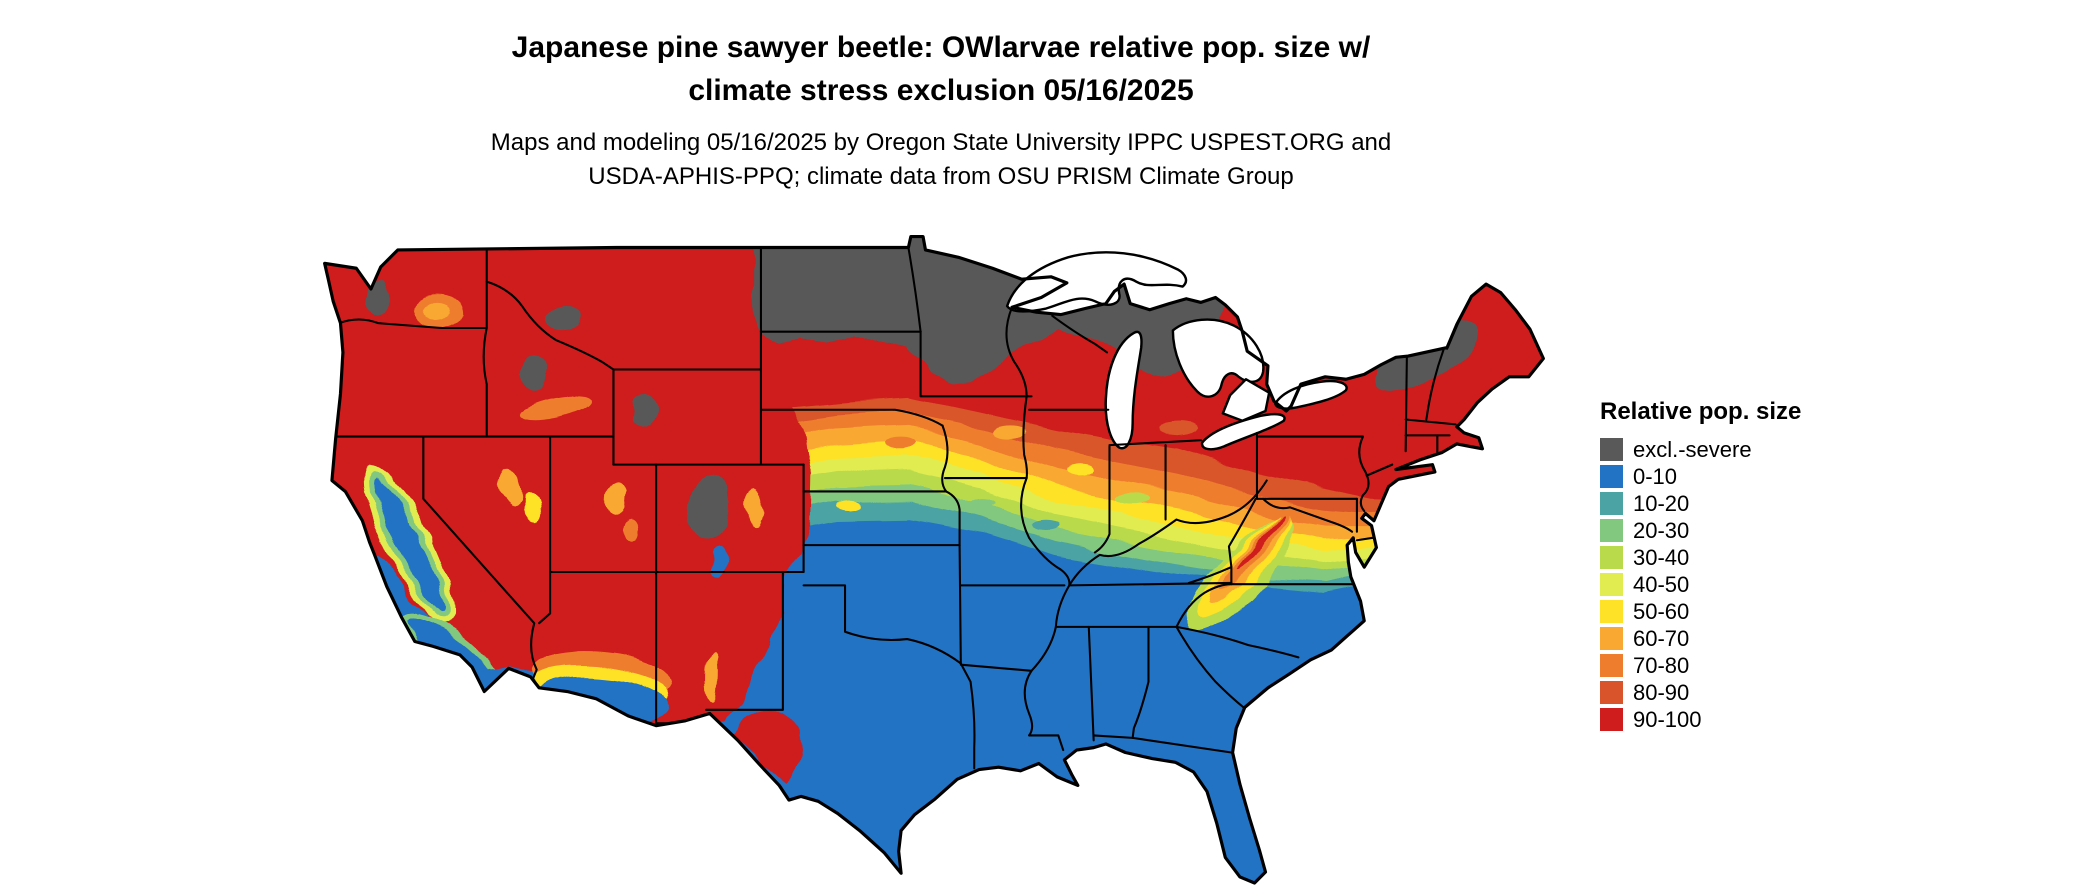 This screenshot has width=2100, height=892. I want to click on legend-item: 80-90, so click(1700, 692).